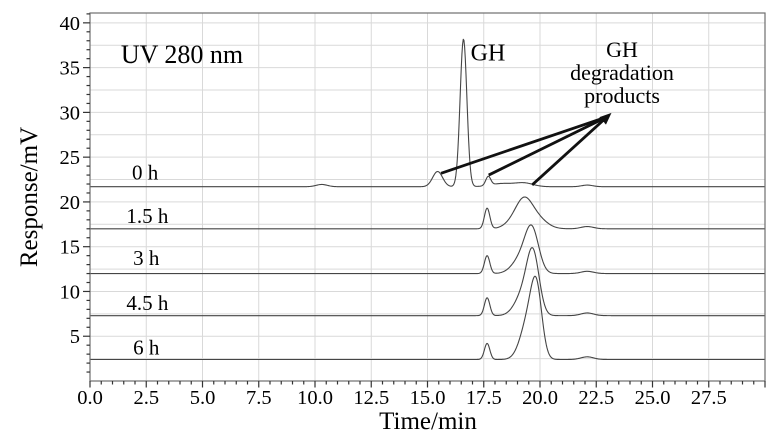 This screenshot has width=770, height=439. Describe the element at coordinates (427, 282) in the screenshot. I see `trace-4-5-h` at that location.